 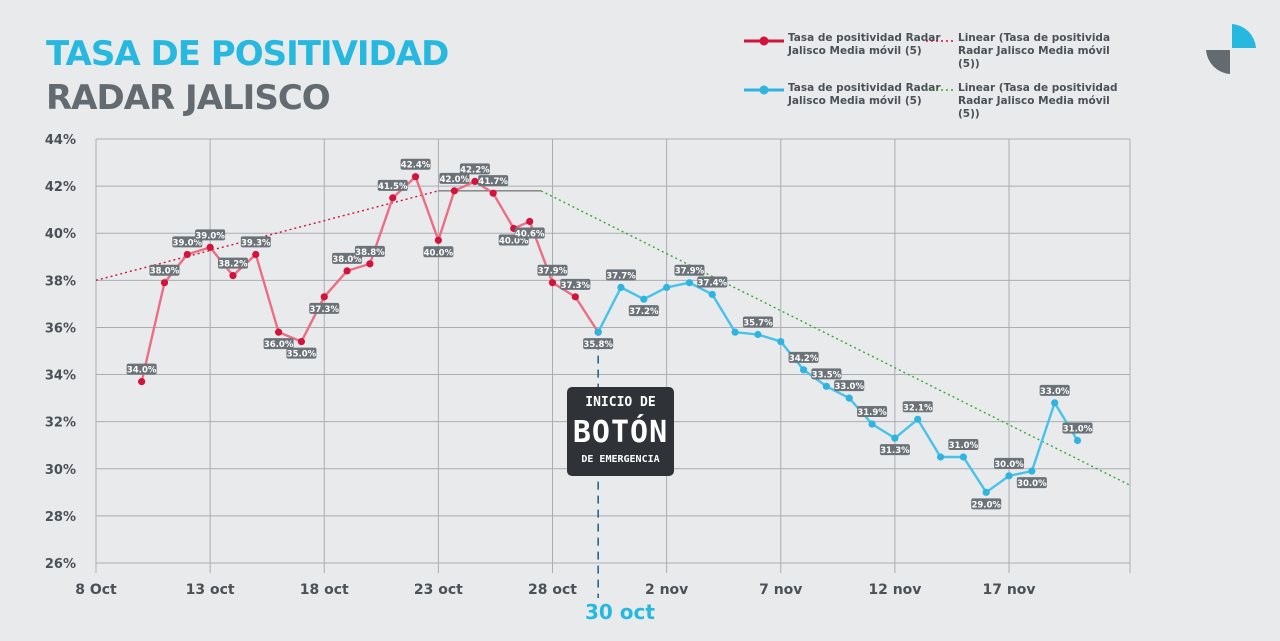 What do you see at coordinates (60, 328) in the screenshot?
I see `y-tick-label: 36%` at bounding box center [60, 328].